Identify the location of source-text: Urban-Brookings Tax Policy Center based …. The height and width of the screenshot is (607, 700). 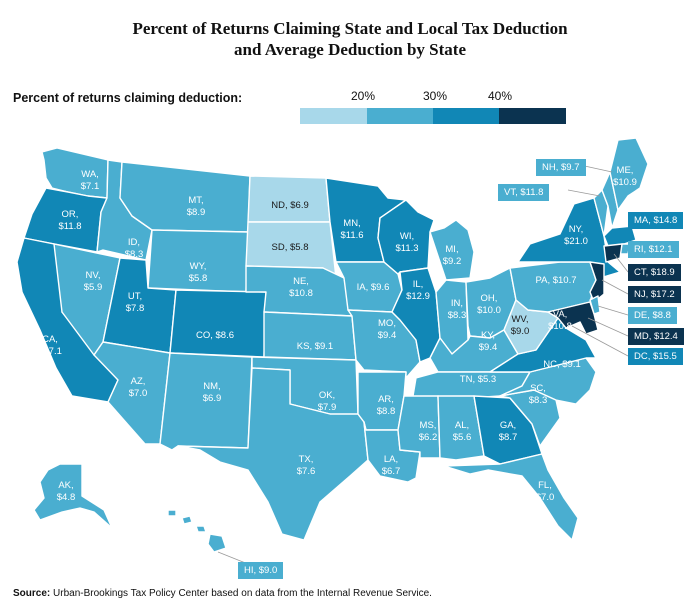
(241, 593).